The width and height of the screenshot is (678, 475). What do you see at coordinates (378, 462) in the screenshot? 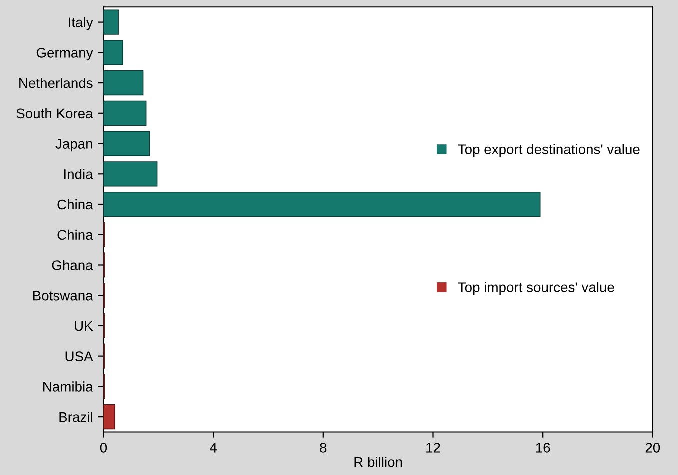
I see `x-axis-title: R billion` at bounding box center [378, 462].